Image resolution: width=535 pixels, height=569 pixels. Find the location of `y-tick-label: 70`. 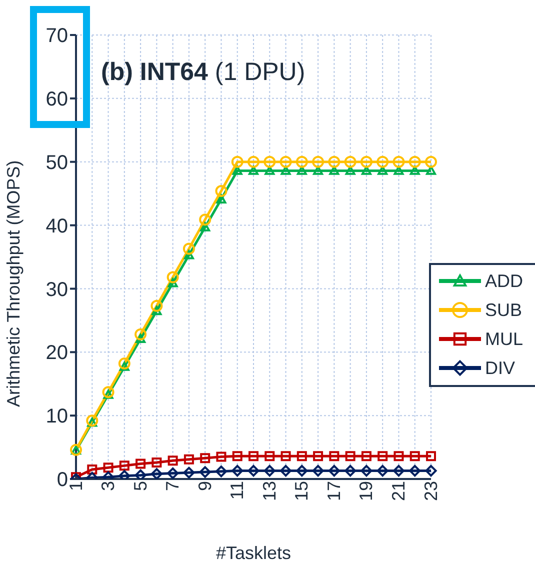

y-tick-label: 70 is located at coordinates (57, 36).